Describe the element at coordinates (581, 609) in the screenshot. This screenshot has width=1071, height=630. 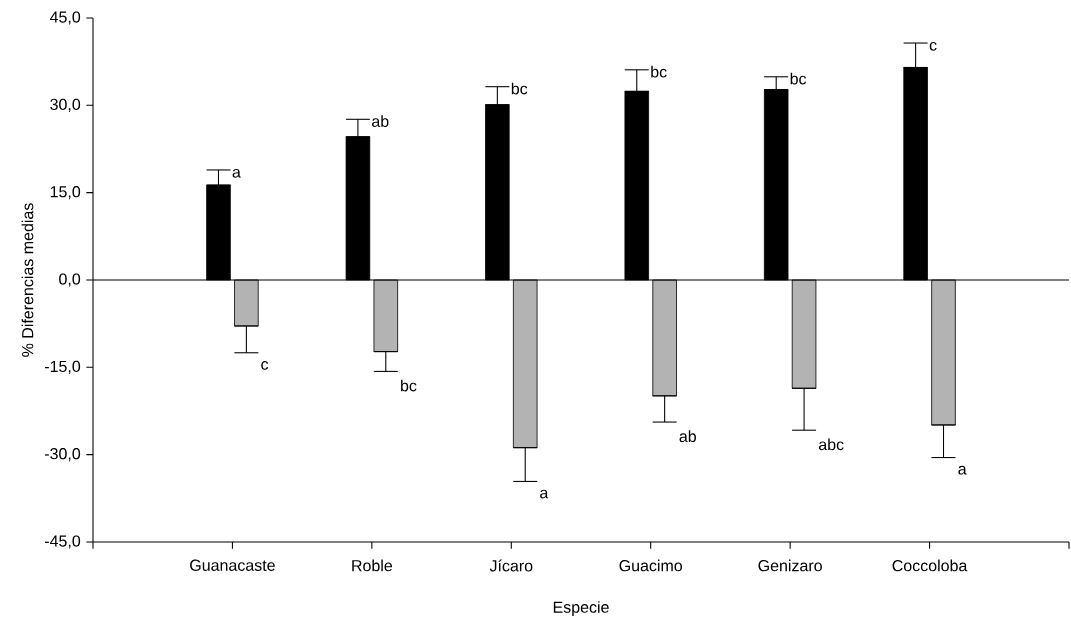
I see `x-axis-title: Especie` at that location.